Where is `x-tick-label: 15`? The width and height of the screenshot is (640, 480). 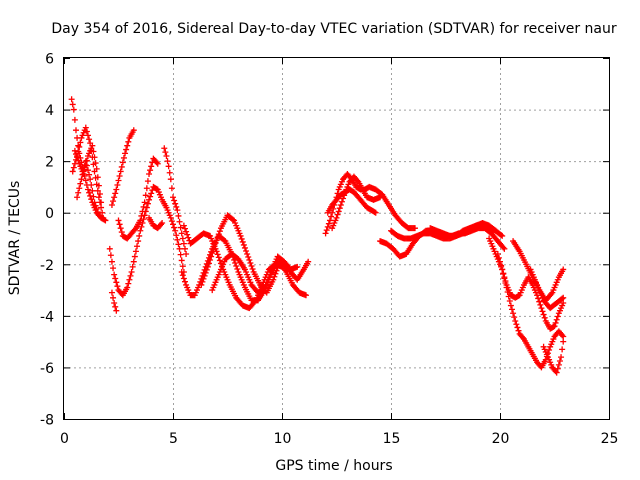 x-tick-label: 15 is located at coordinates (392, 439).